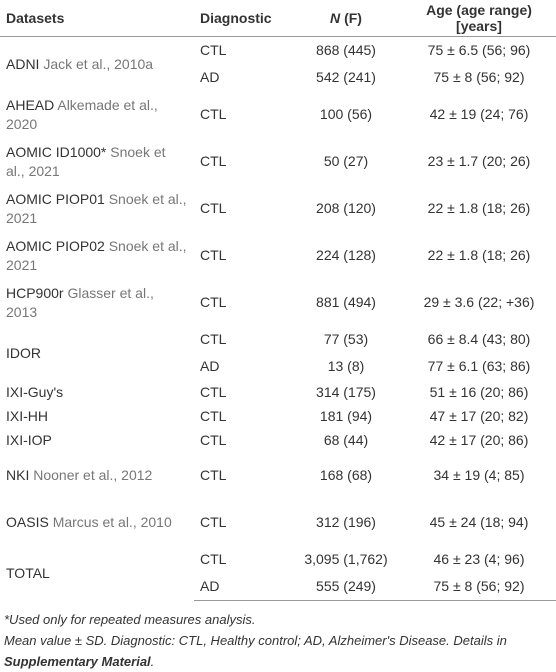 This screenshot has width=556, height=672. What do you see at coordinates (82, 114) in the screenshot?
I see `dataset-citation: Alkemade et al., 2020` at bounding box center [82, 114].